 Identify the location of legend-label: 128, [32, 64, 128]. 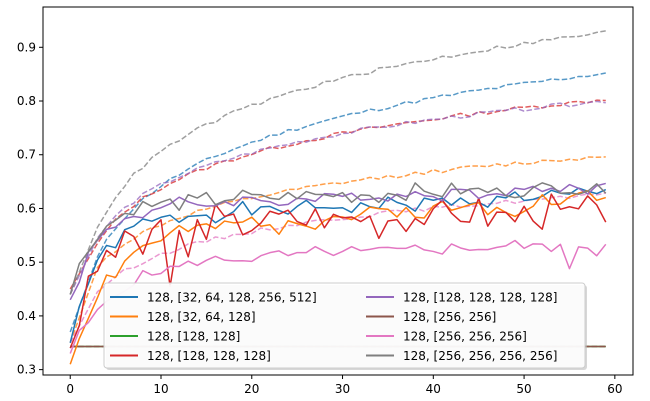
(201, 317).